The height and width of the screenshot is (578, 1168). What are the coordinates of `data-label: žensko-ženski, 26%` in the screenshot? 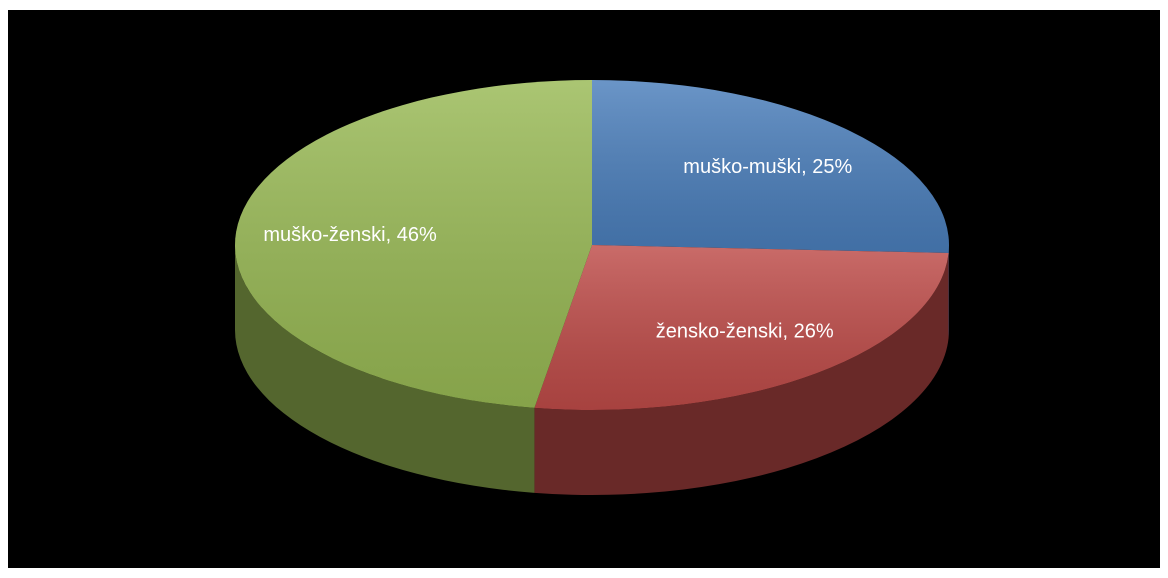 It's located at (745, 332).